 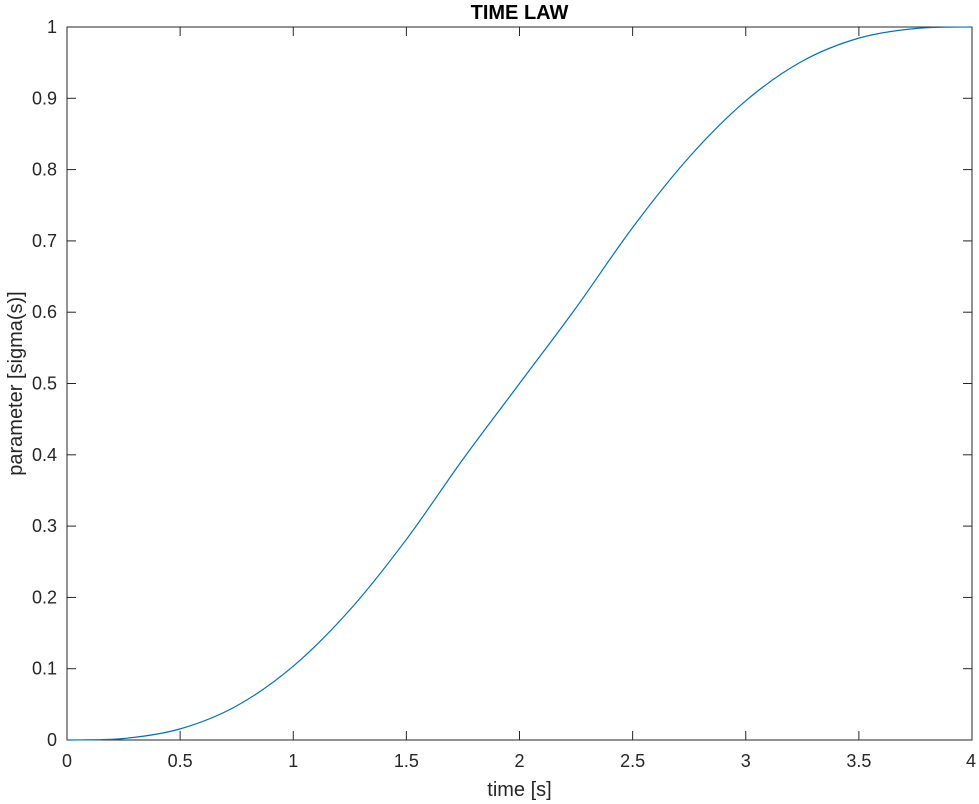 What do you see at coordinates (44, 669) in the screenshot?
I see `y-tick-label: 0.1` at bounding box center [44, 669].